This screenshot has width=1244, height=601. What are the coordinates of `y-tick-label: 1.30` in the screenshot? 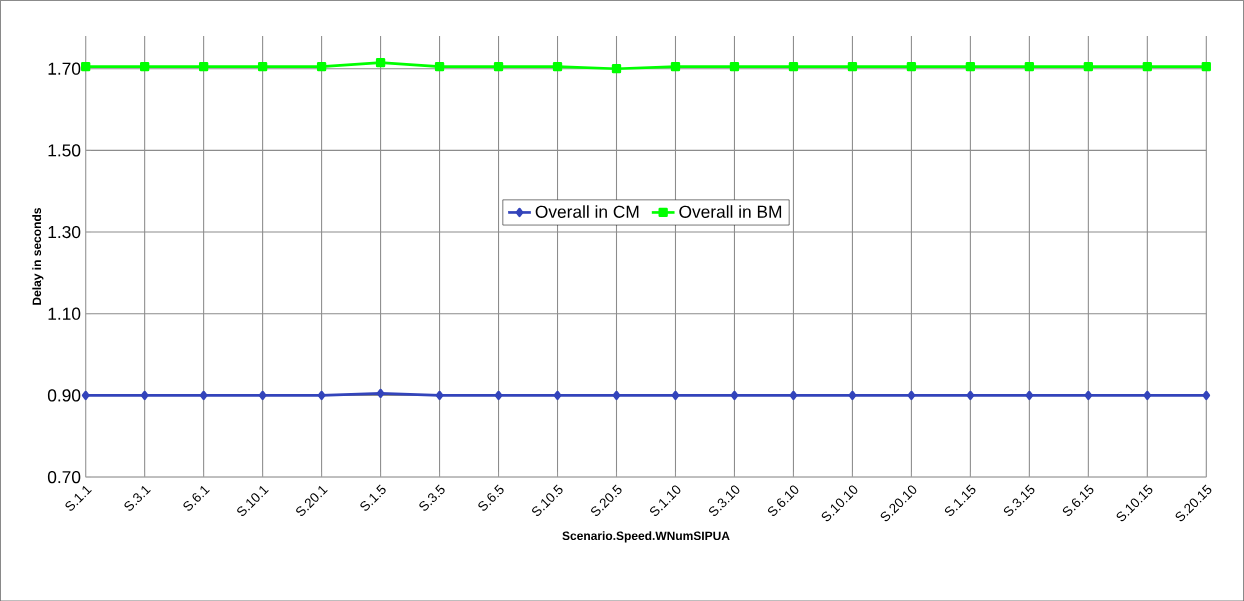 It's located at (64, 231).